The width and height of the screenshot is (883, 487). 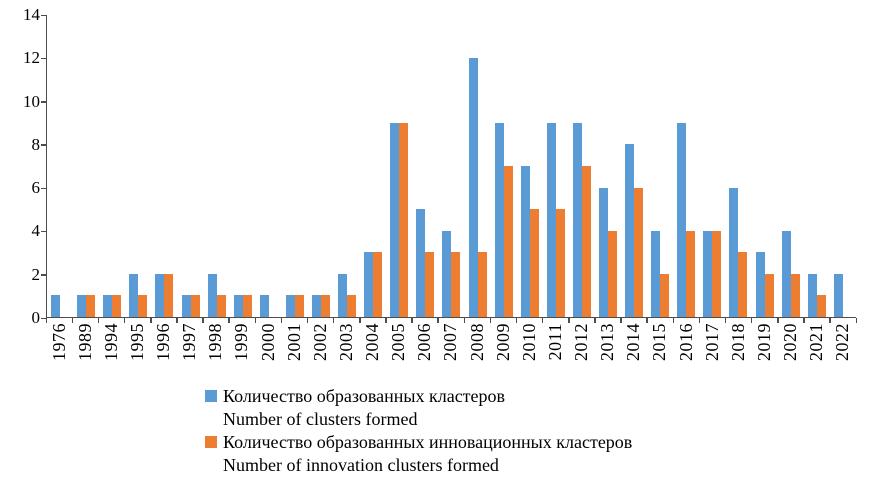 I want to click on x-tick-slot-1976: 1976, so click(x=59, y=352).